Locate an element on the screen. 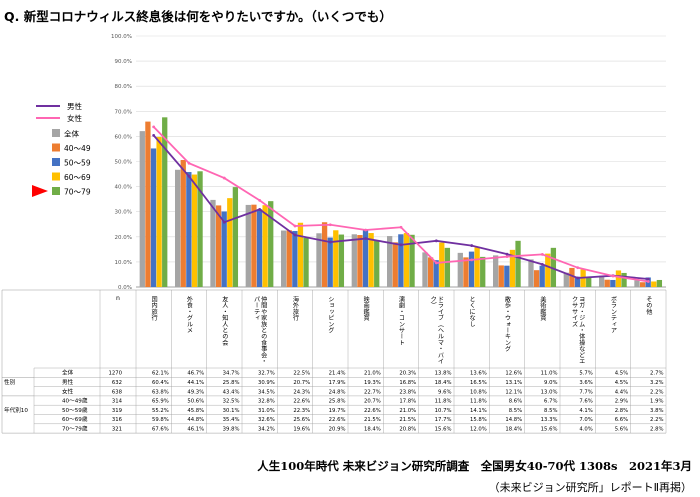  report-note: （未来ビジョン研究所」レポートⅡ再掲） is located at coordinates (590, 487).